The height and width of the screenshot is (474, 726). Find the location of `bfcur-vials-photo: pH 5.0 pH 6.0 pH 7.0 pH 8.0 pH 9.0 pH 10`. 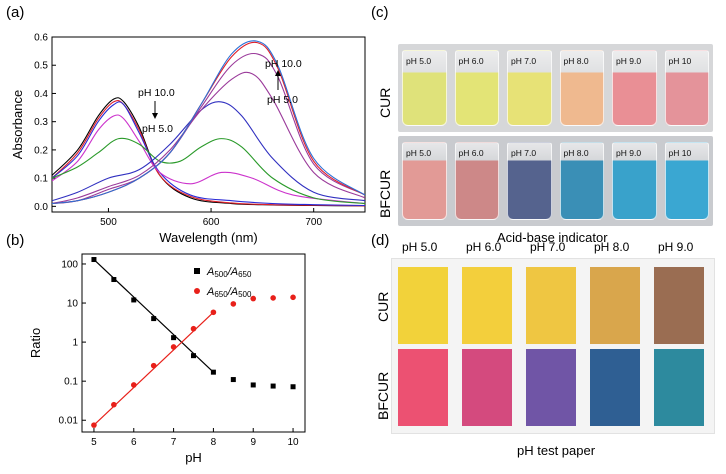

bfcur-vials-photo: pH 5.0 pH 6.0 pH 7.0 pH 8.0 pH 9.0 pH 10 is located at coordinates (555, 181).